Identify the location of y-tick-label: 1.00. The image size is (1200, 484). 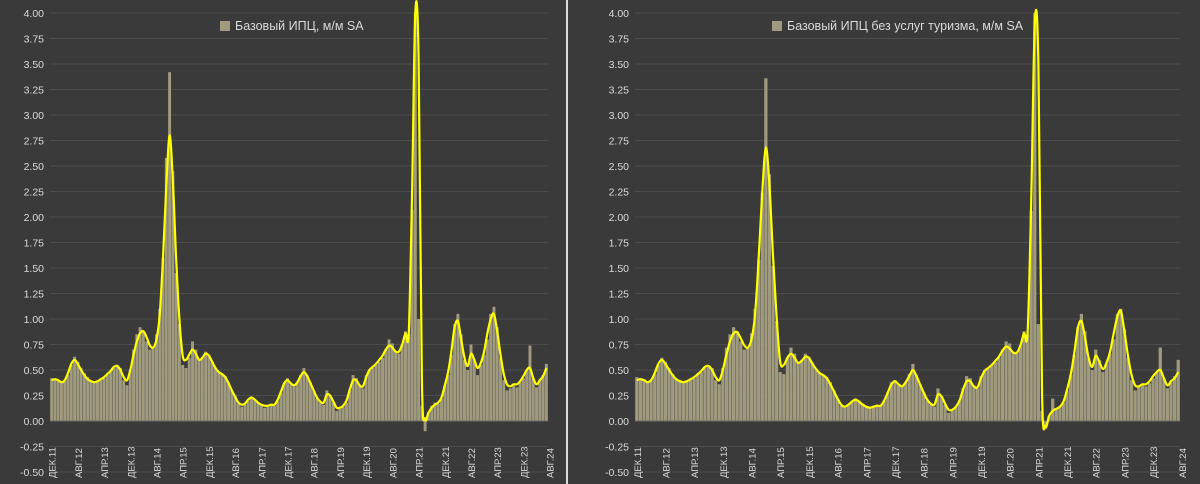
(619, 320).